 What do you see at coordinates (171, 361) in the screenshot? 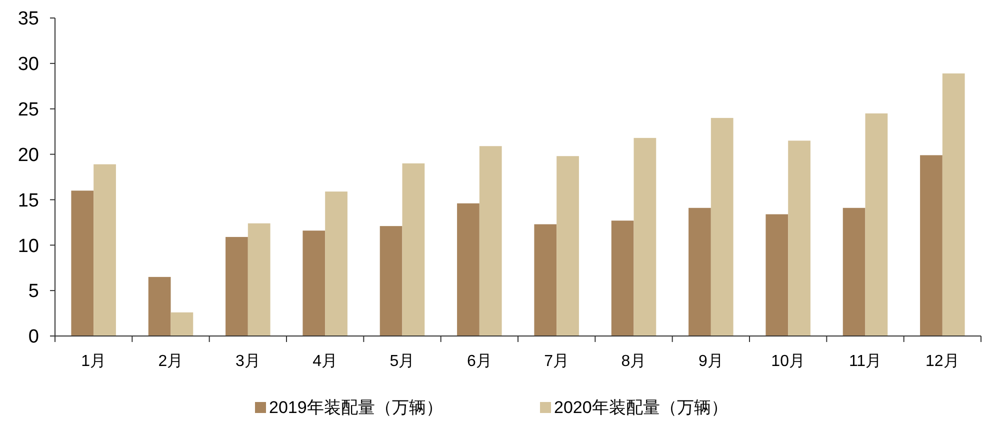
I see `x-tick-label: 2月` at bounding box center [171, 361].